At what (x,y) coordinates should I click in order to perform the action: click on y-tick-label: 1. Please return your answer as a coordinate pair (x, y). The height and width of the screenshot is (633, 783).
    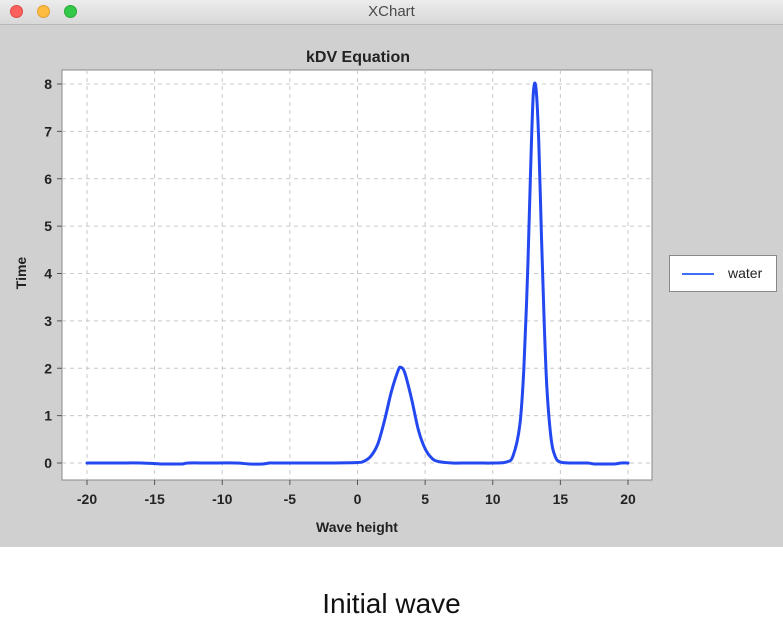
    Looking at the image, I should click on (48, 416).